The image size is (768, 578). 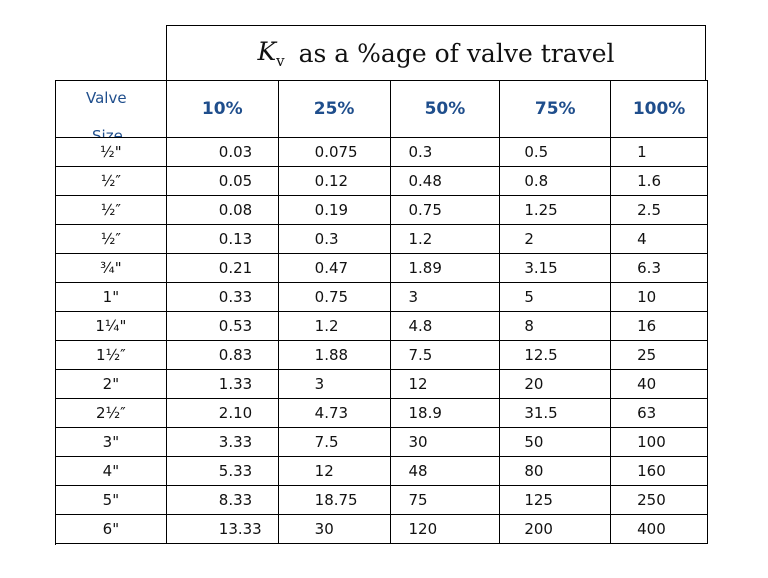 What do you see at coordinates (659, 152) in the screenshot?
I see `kv-value-cell: 1` at bounding box center [659, 152].